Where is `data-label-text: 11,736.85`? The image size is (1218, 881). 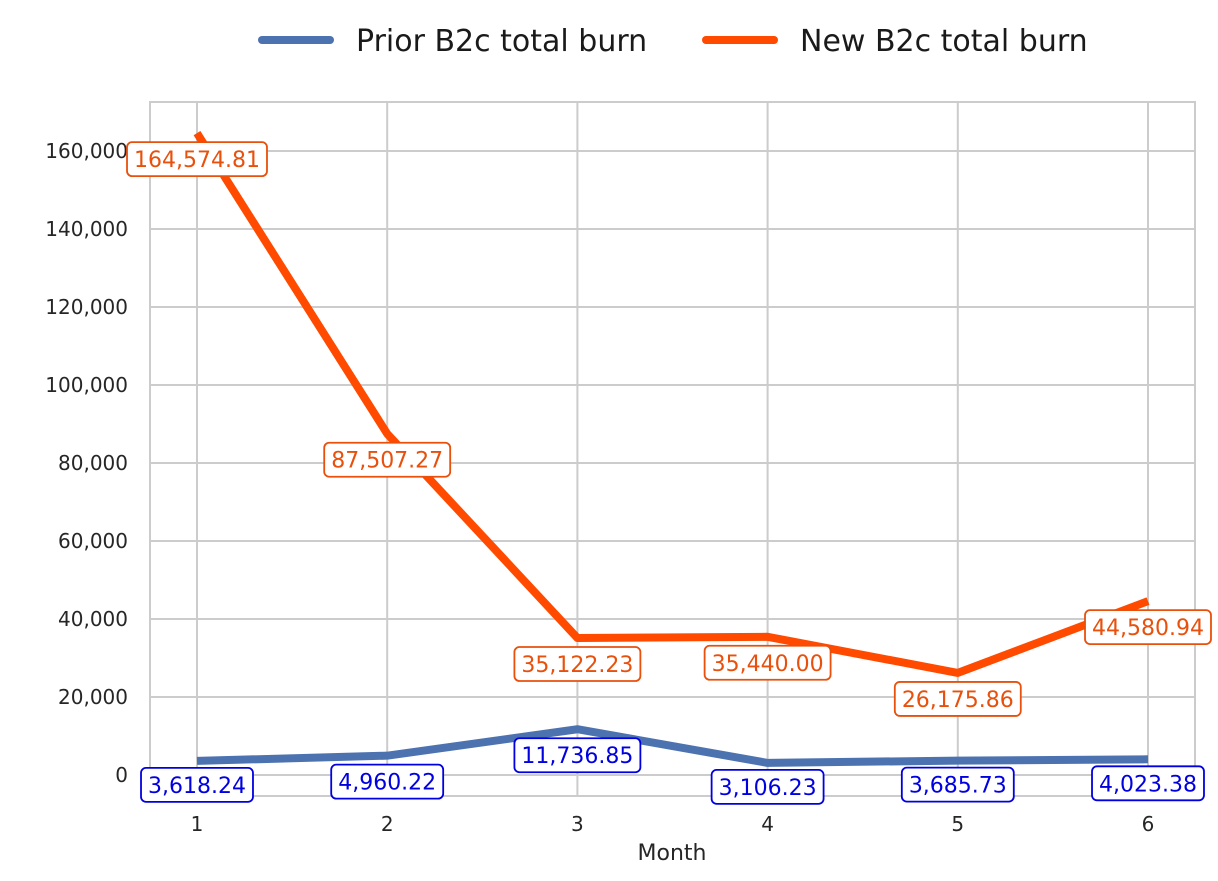 data-label-text: 11,736.85 is located at coordinates (577, 756).